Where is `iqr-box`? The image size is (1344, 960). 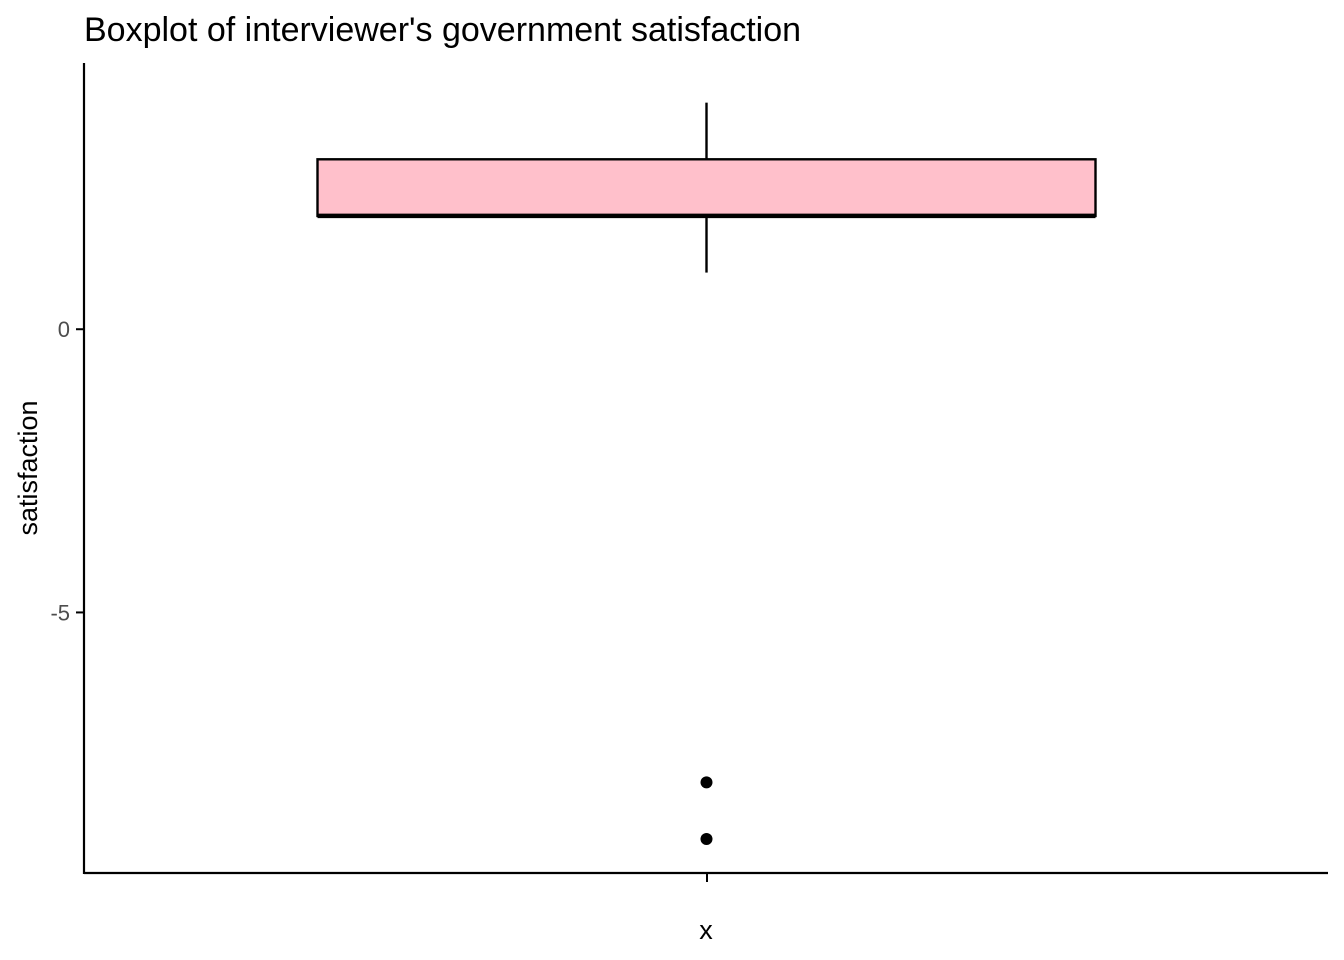
iqr-box is located at coordinates (706, 188).